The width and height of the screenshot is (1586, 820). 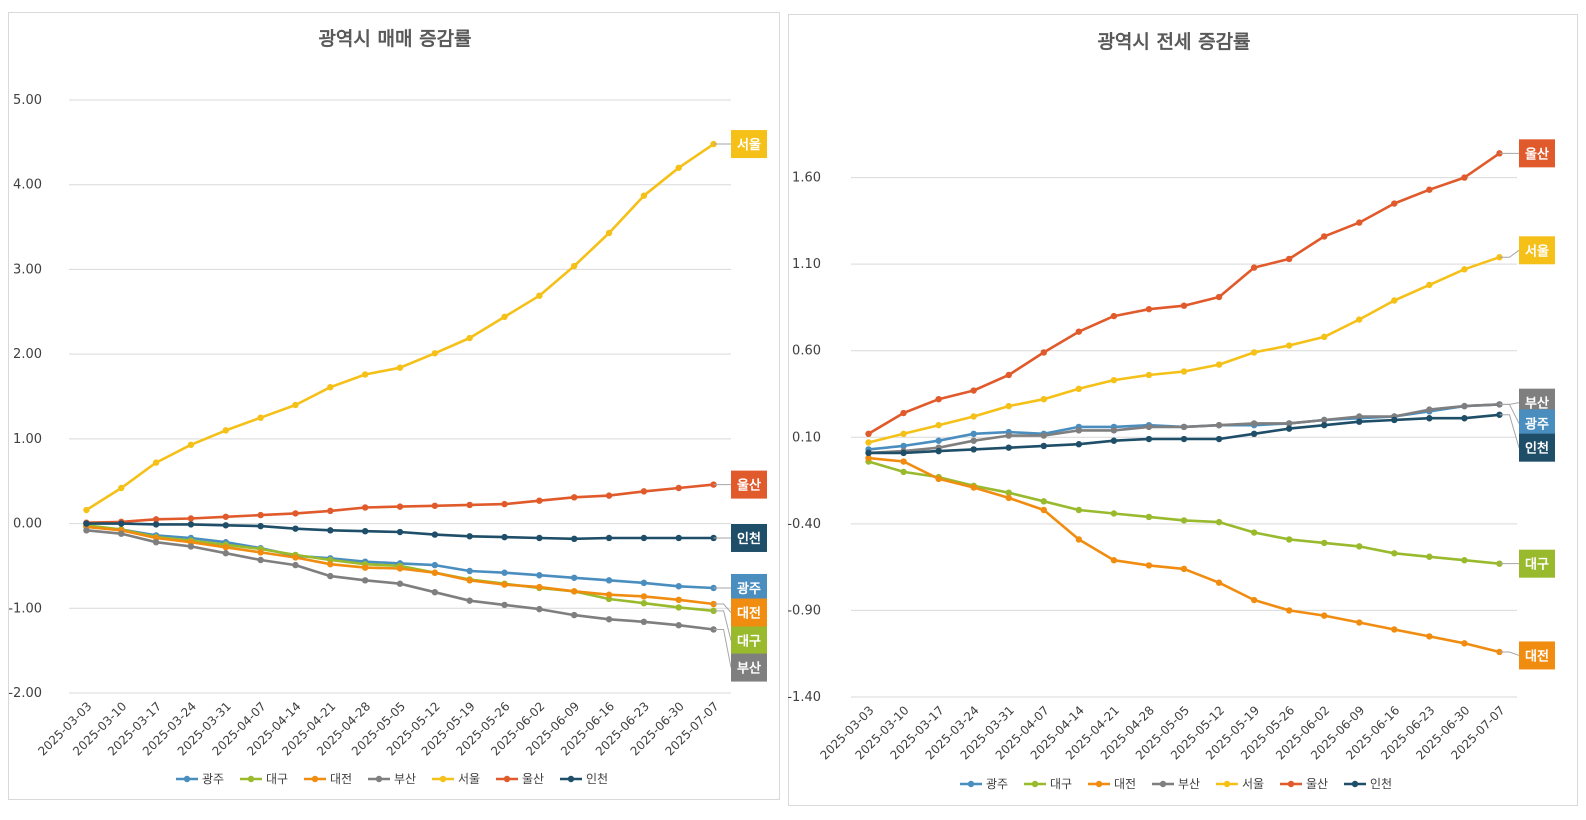 What do you see at coordinates (394, 39) in the screenshot?
I see `chart-title: 광역시 매매 증감률` at bounding box center [394, 39].